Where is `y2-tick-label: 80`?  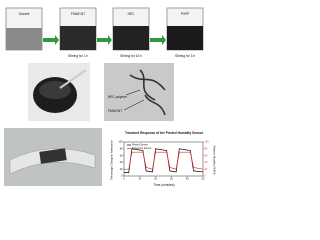 y2-tick-label: 80 is located at coordinates (206, 148).